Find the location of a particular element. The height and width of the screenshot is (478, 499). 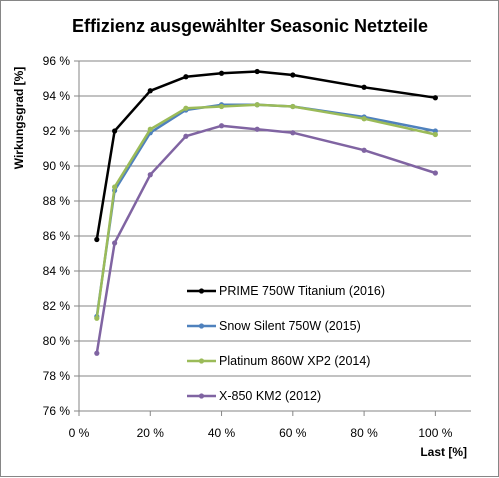

legend-label: PRIME 750W Titanium (2016) is located at coordinates (302, 291).